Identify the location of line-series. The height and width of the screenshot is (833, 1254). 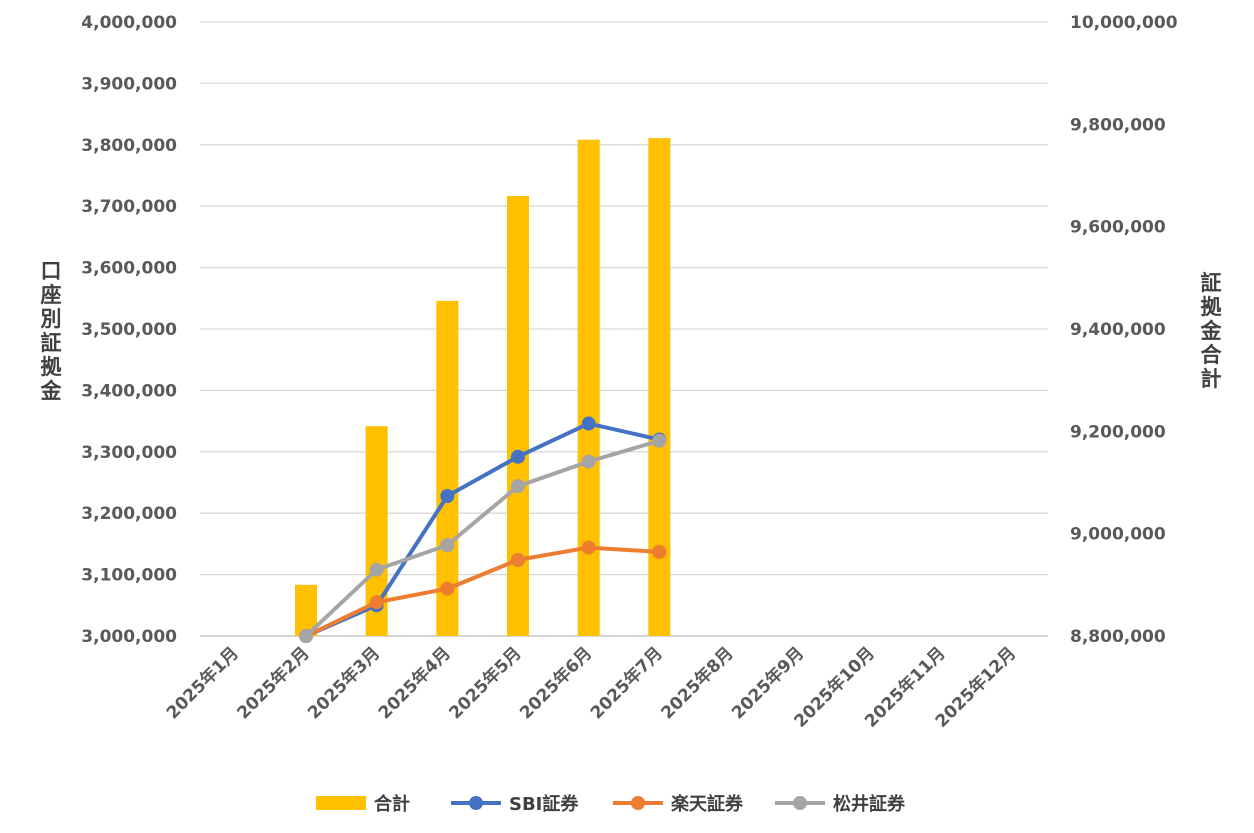
(483, 529).